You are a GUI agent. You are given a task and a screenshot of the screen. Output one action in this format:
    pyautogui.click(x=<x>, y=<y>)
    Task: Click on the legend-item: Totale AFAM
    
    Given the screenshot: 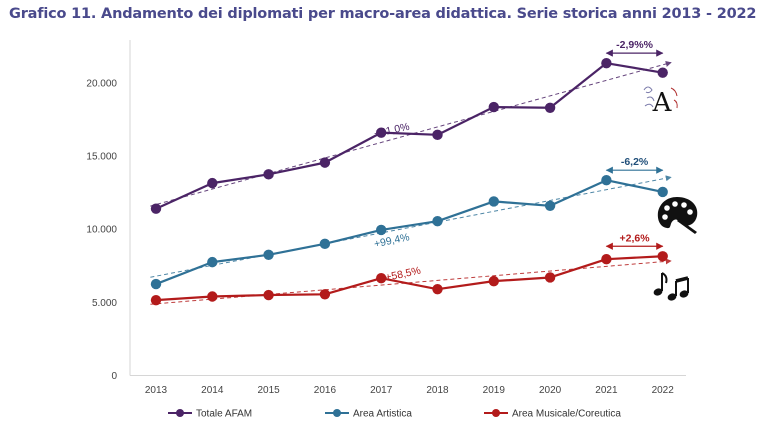 What is the action you would take?
    pyautogui.click(x=210, y=414)
    